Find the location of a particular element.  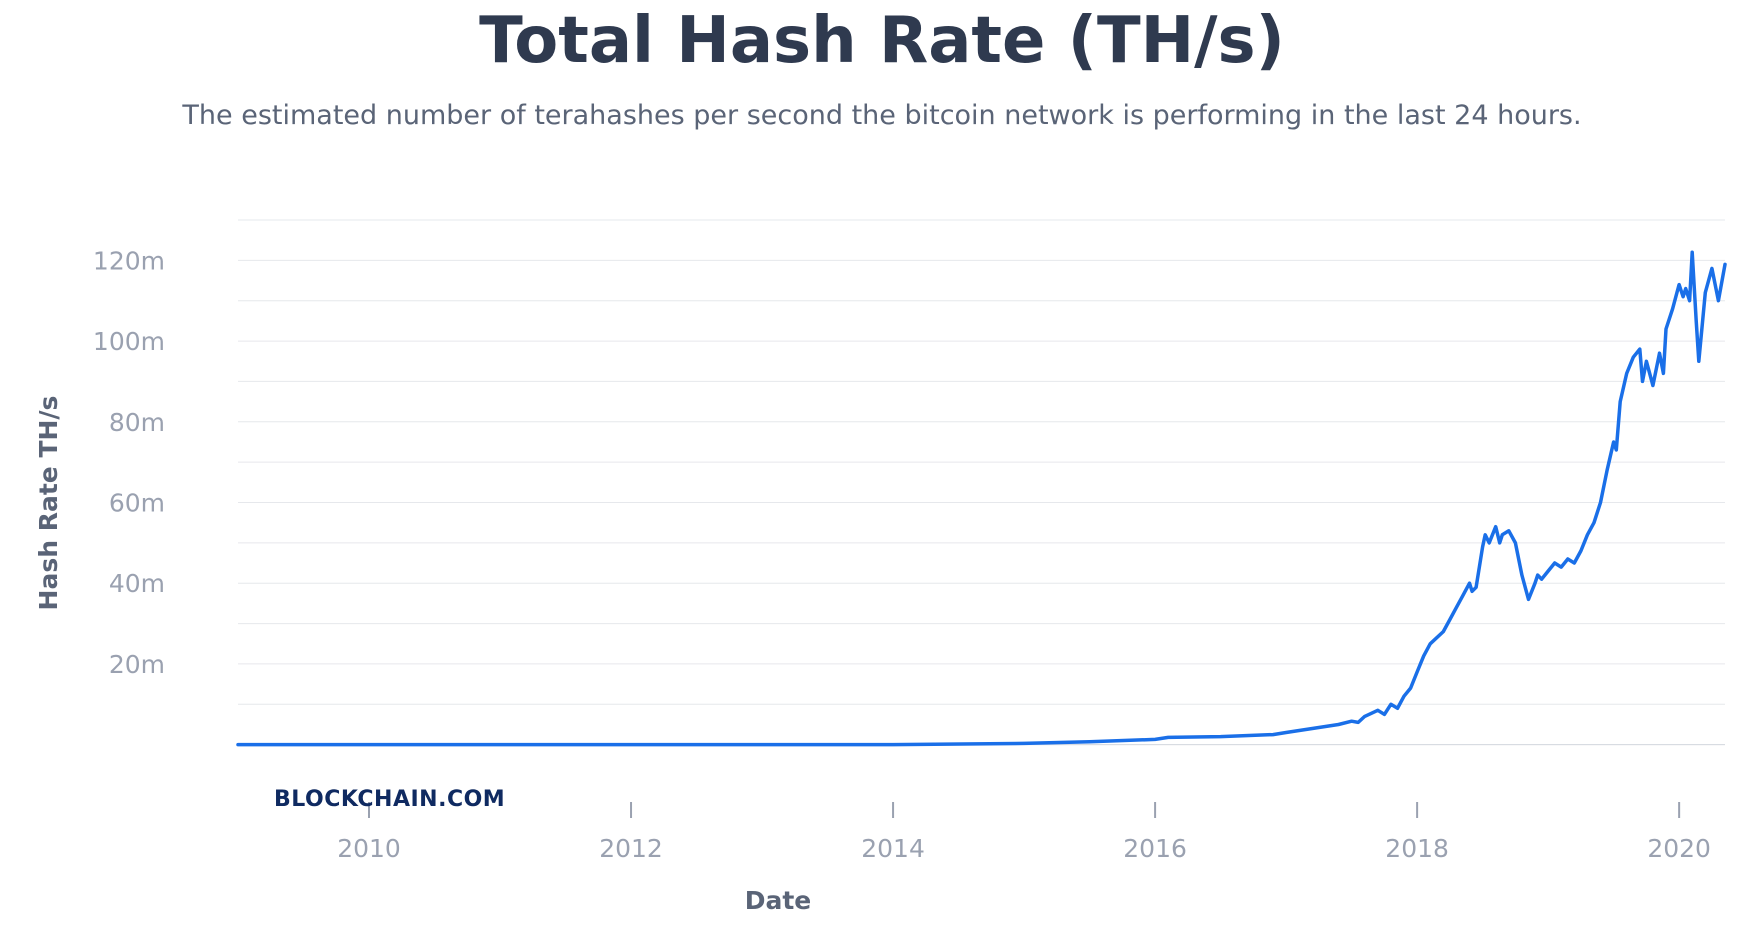

x-tick-label: 2014 is located at coordinates (893, 848).